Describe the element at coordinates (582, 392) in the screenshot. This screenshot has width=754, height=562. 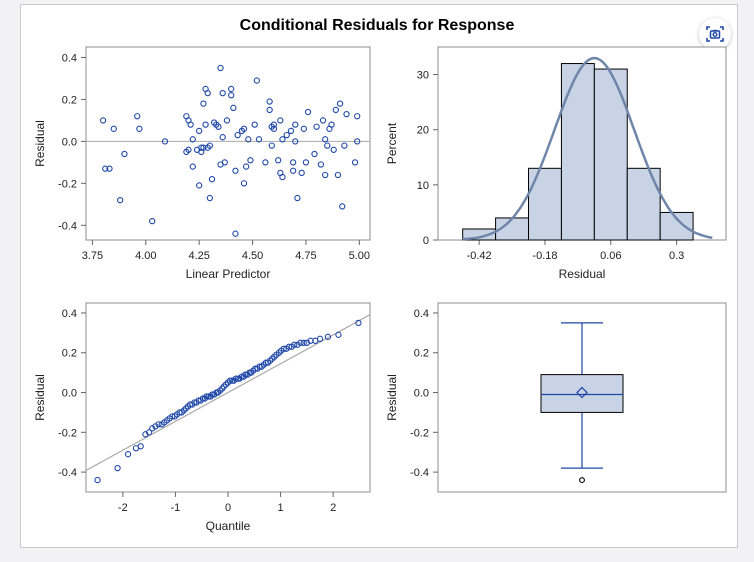
I see `mean-diamond` at that location.